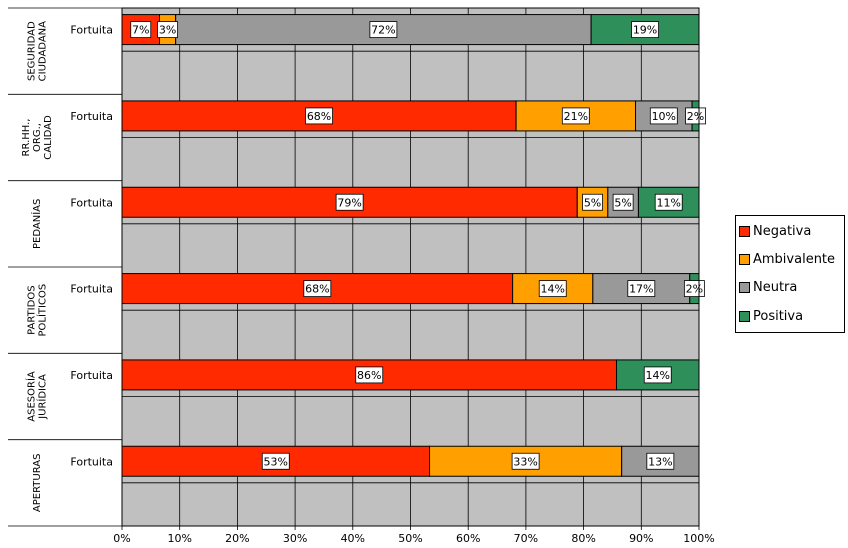  What do you see at coordinates (179, 538) in the screenshot?
I see `x-tick-label: 10%` at bounding box center [179, 538].